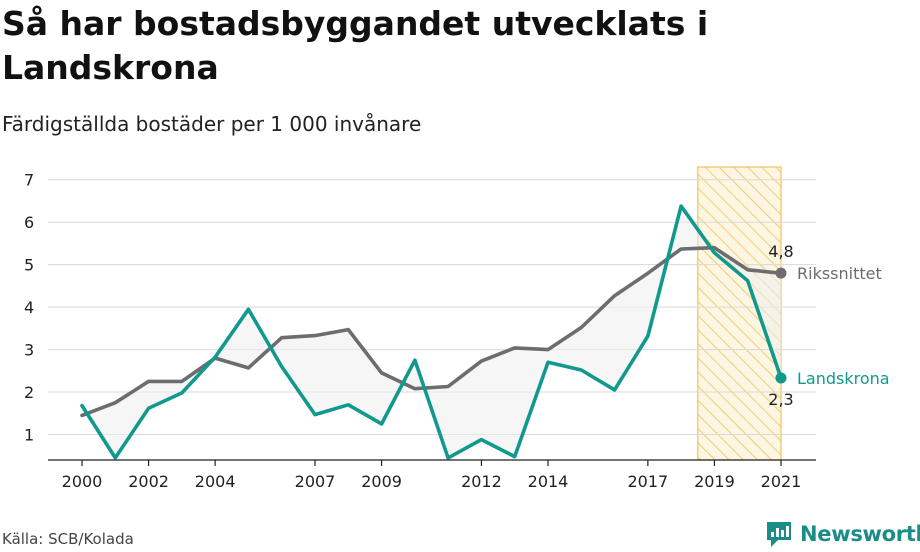 Image resolution: width=920 pixels, height=552 pixels. Describe the element at coordinates (860, 534) in the screenshot. I see `brand-name: Newsworthy` at that location.